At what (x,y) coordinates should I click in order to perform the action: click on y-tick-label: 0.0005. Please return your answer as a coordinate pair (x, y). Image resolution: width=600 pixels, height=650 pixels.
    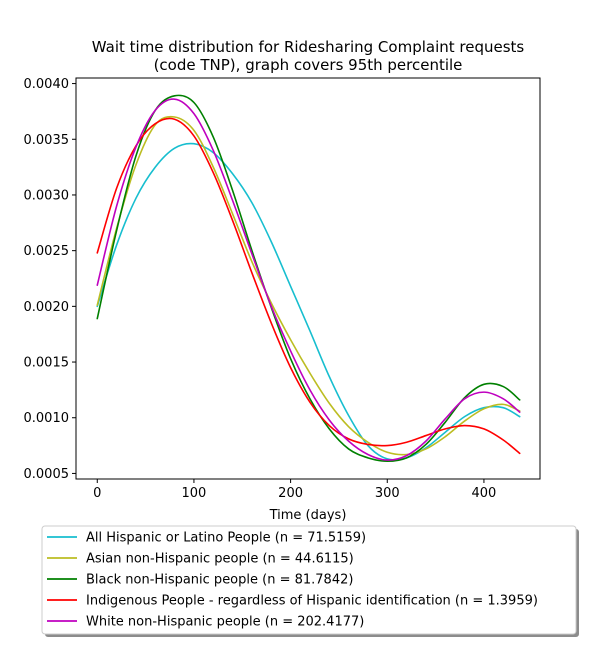
    Looking at the image, I should click on (47, 474).